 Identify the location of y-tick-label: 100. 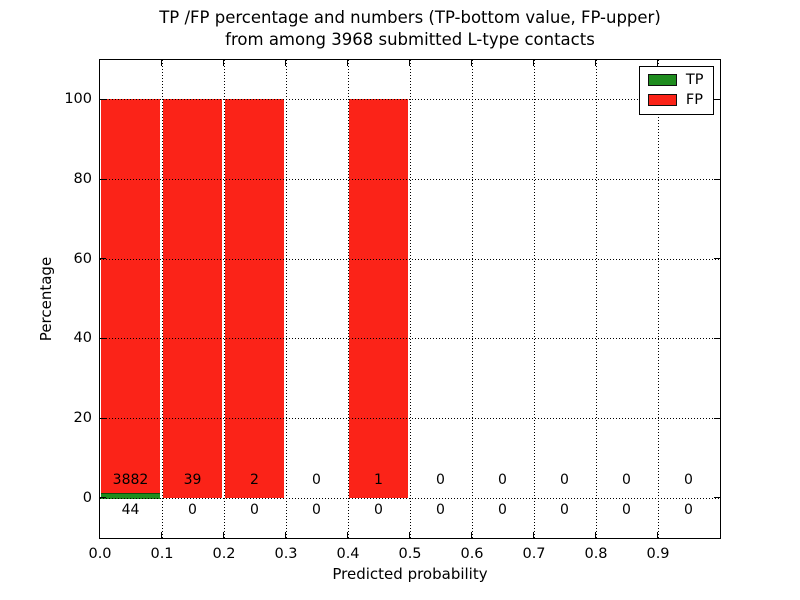
(78, 99).